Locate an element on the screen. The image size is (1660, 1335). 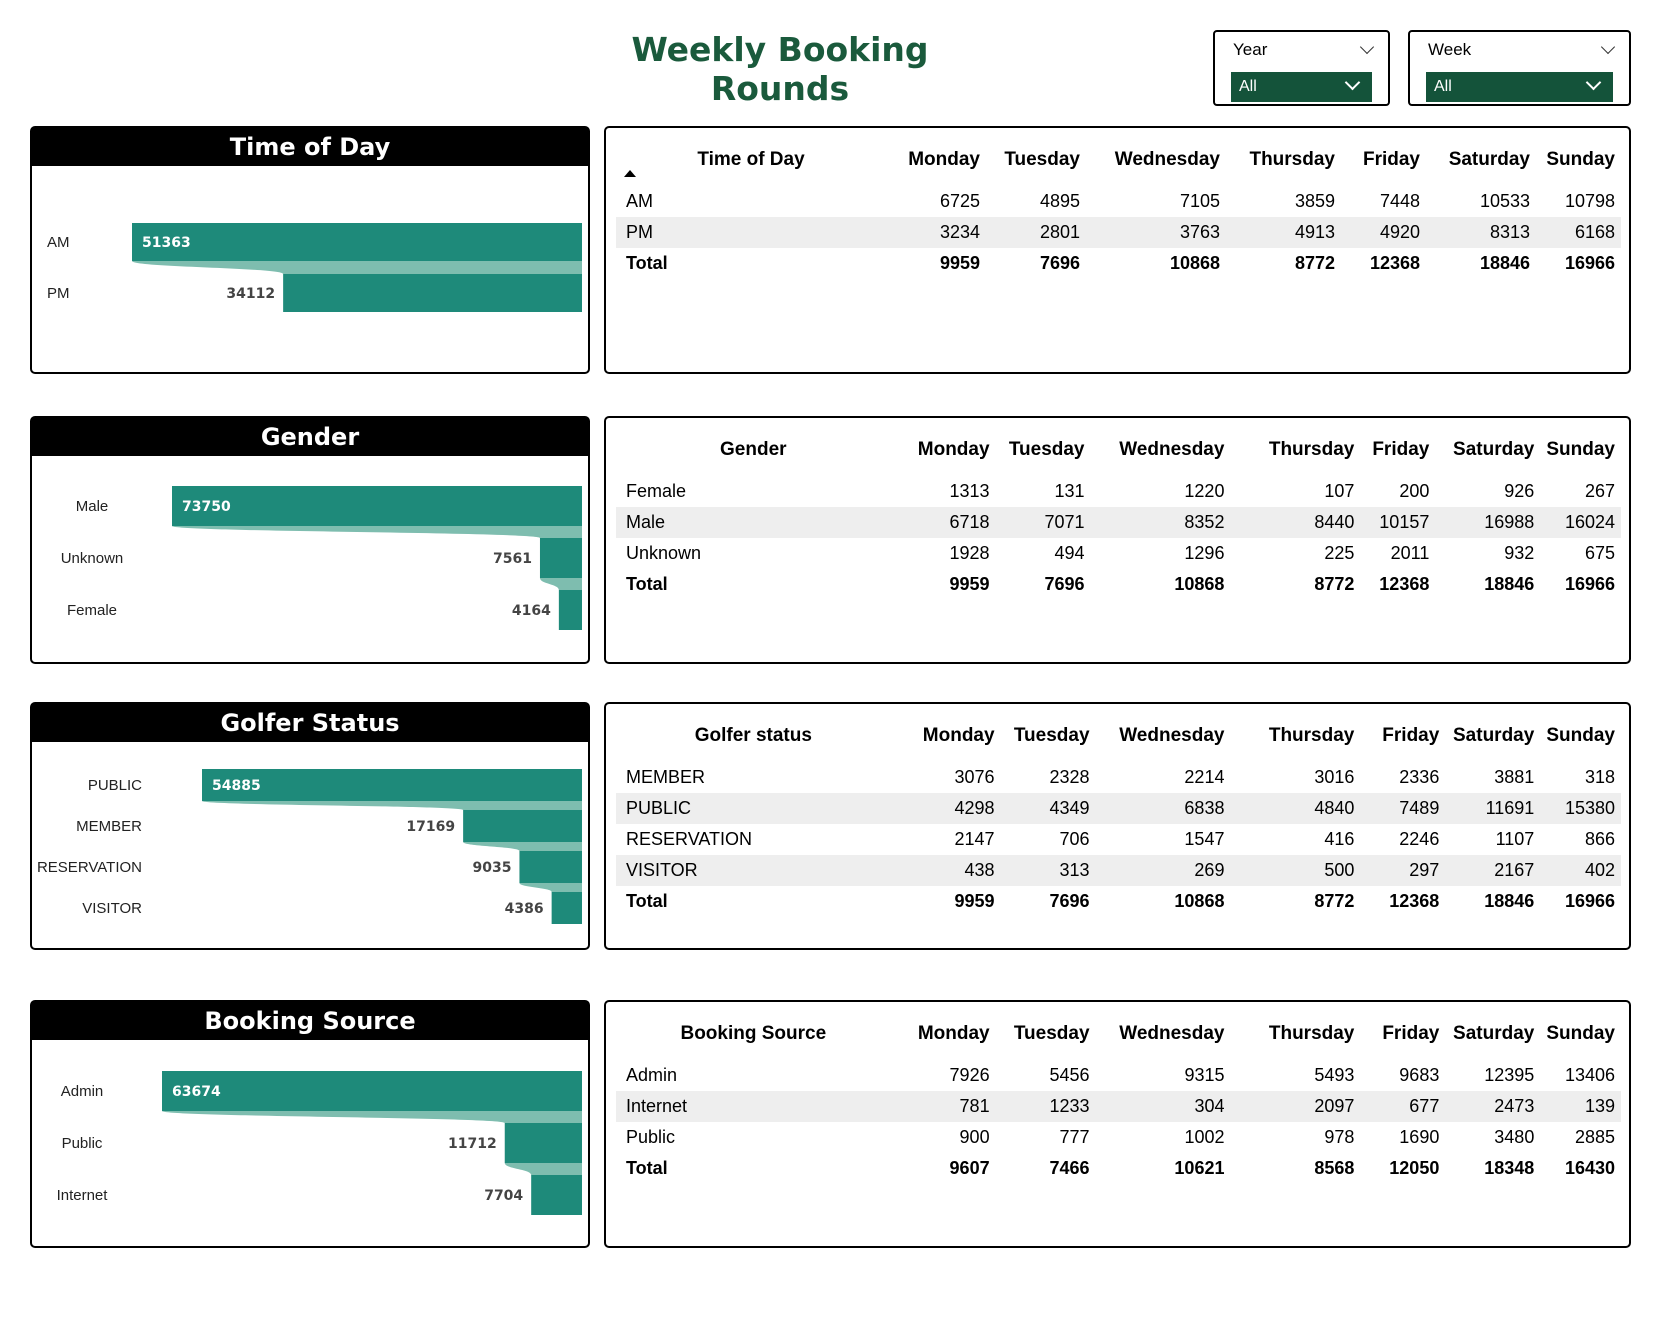
table-row: Internet 781 1233 304 2097 677 2473 139 is located at coordinates (1118, 1106).